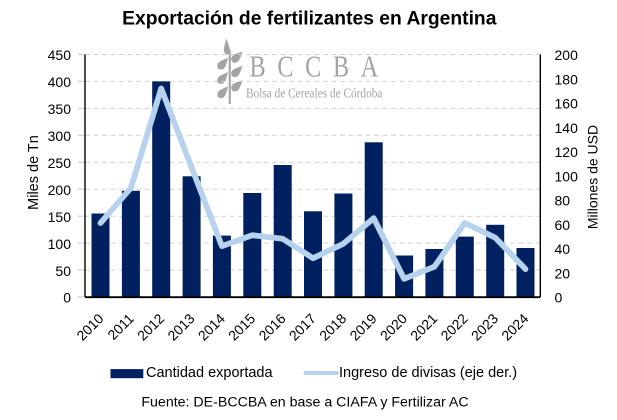 This screenshot has height=420, width=617. I want to click on svg-text: 180, so click(567, 79).